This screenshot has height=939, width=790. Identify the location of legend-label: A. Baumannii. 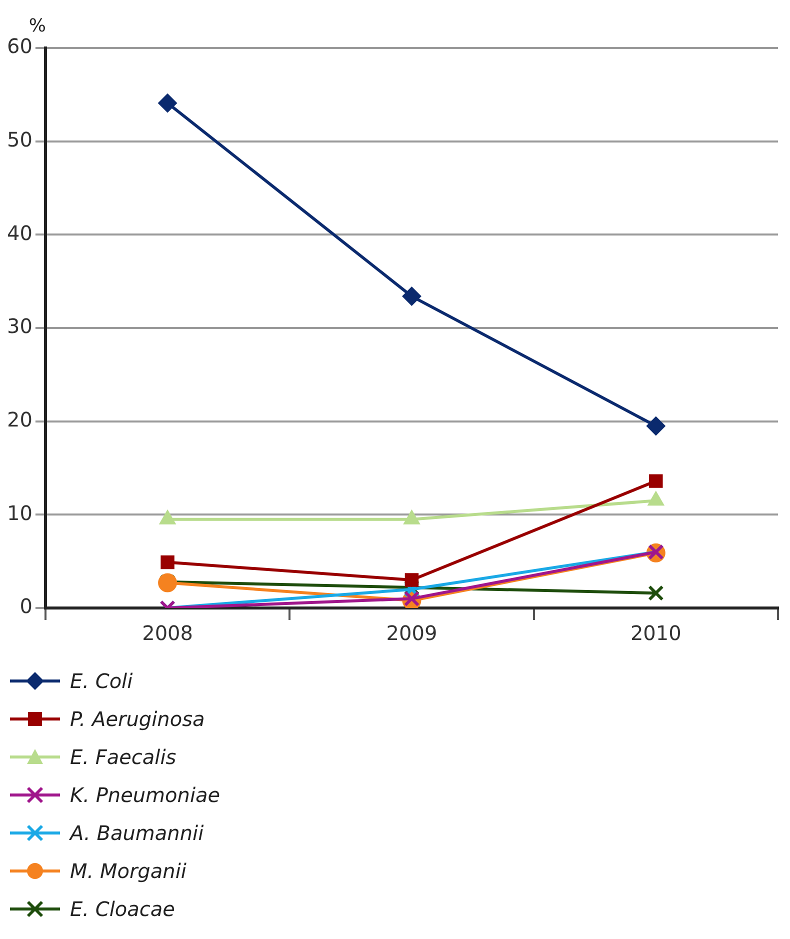
(137, 833).